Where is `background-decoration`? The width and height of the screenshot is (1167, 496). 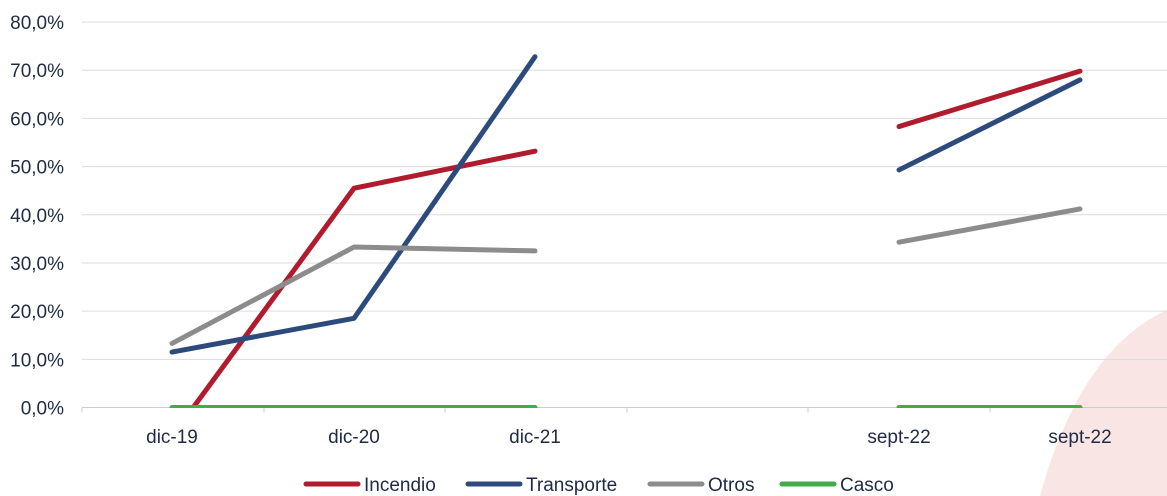
background-decoration is located at coordinates (1103, 403).